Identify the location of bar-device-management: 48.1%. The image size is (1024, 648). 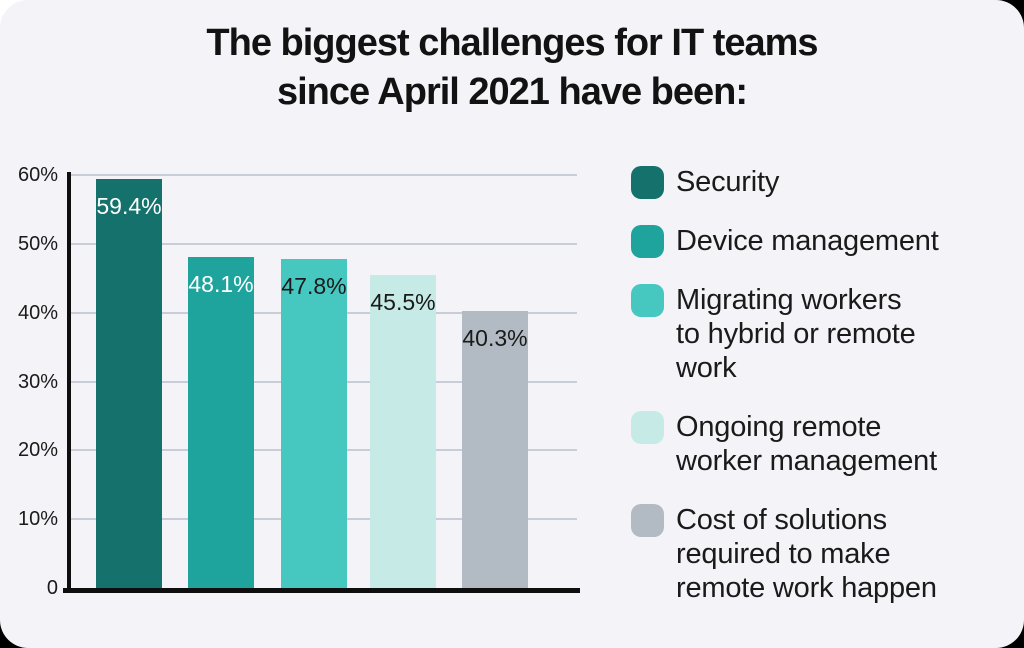
(221, 422).